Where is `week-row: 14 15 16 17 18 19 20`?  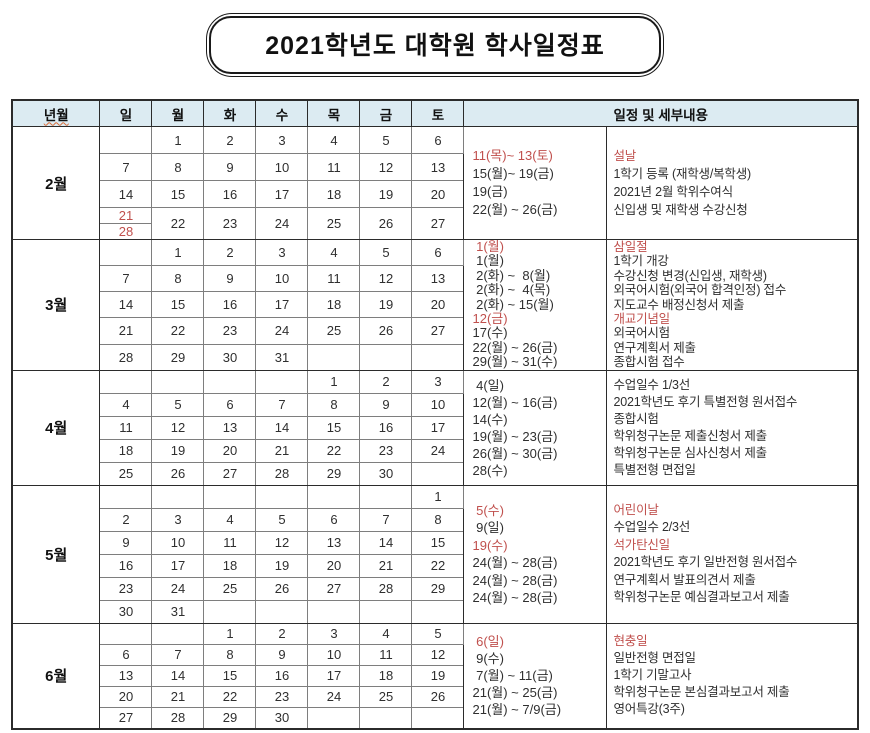
week-row: 14 15 16 17 18 19 20 is located at coordinates (435, 305).